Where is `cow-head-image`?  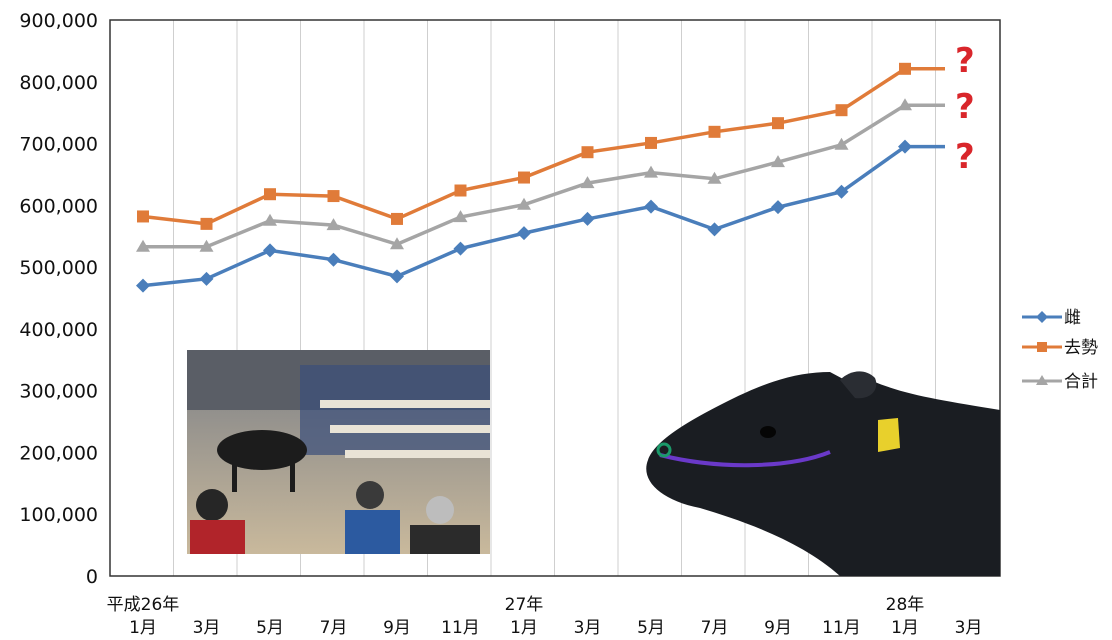
cow-head-image is located at coordinates (823, 473).